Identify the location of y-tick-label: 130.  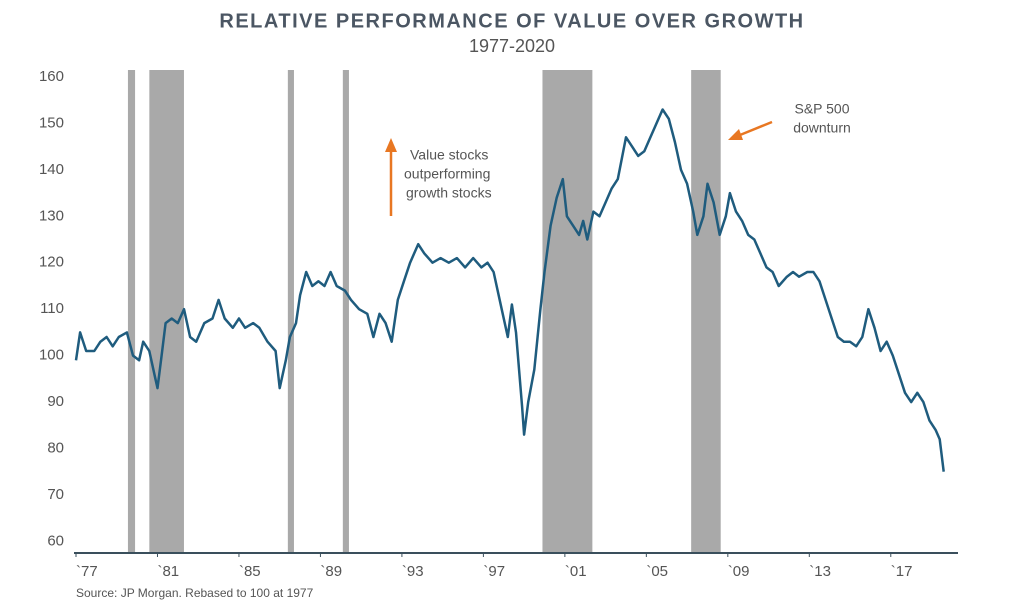
(51, 215).